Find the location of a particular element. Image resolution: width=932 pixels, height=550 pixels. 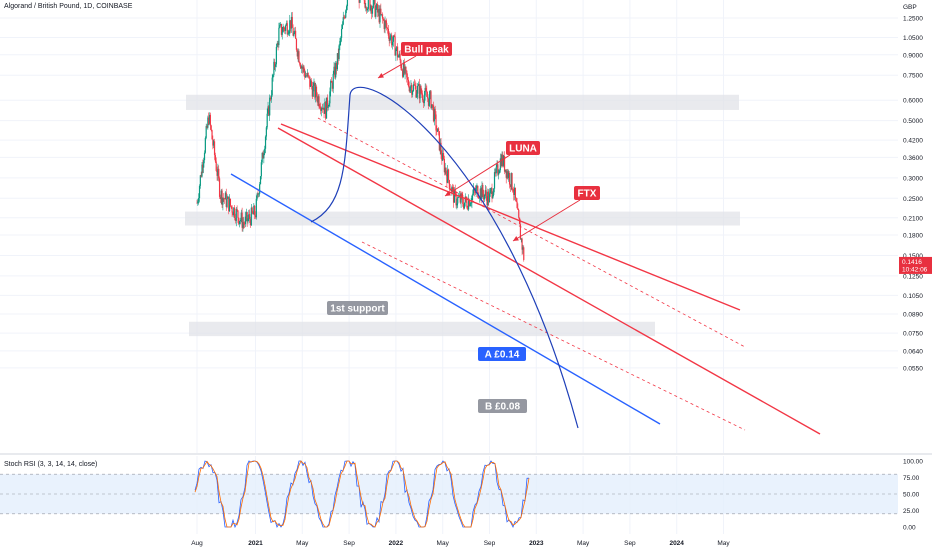

time-axis: Aug 2021 May Sep 2022 May Sep 2023 May Sep 2024 May is located at coordinates (460, 543).